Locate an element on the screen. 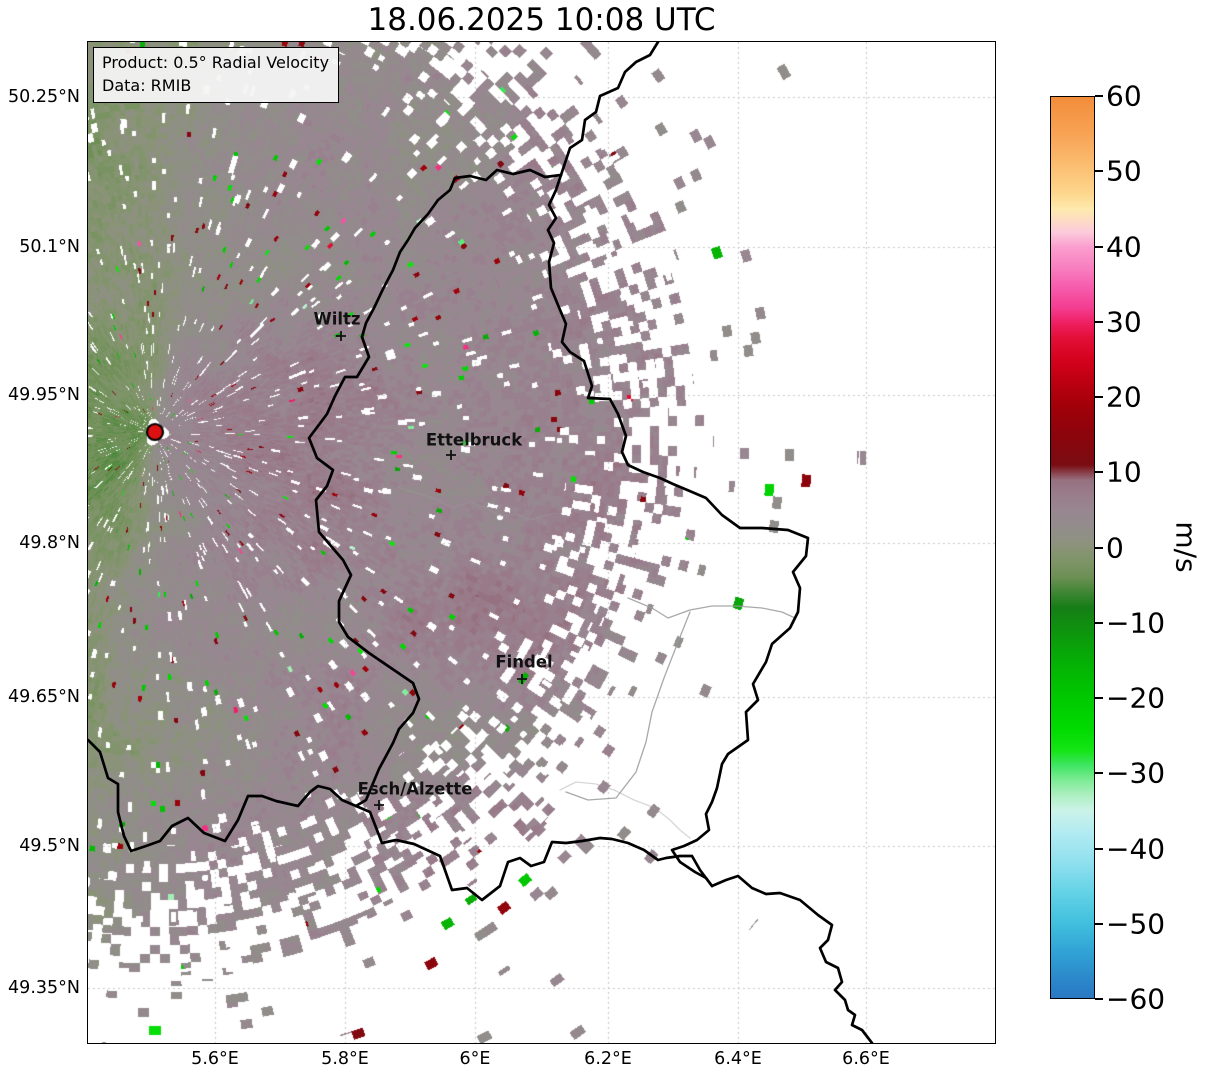  lat-tick-label: 49.95°N is located at coordinates (44, 395).